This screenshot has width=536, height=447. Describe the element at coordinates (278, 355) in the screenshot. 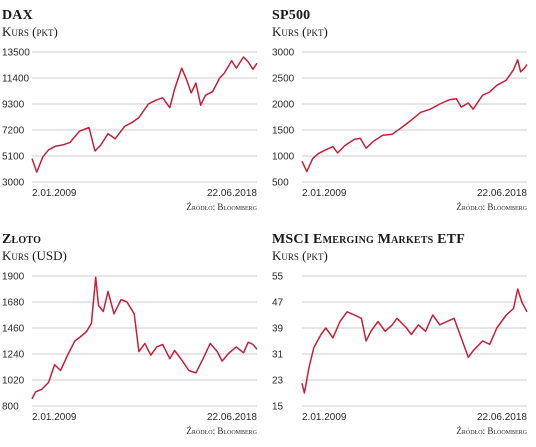

I see `y-tick-label: 31` at that location.